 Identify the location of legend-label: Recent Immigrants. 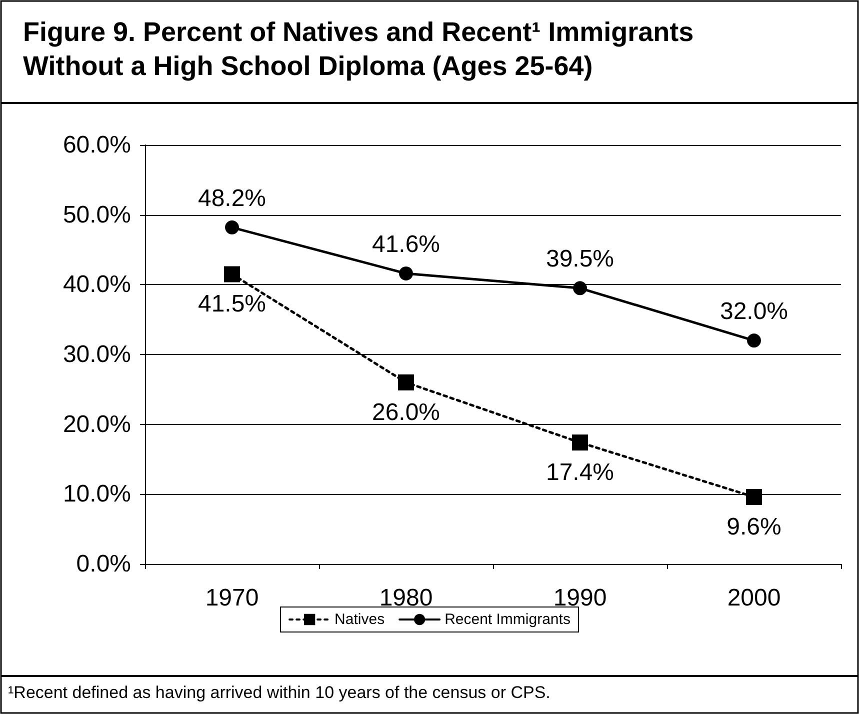
(507, 619).